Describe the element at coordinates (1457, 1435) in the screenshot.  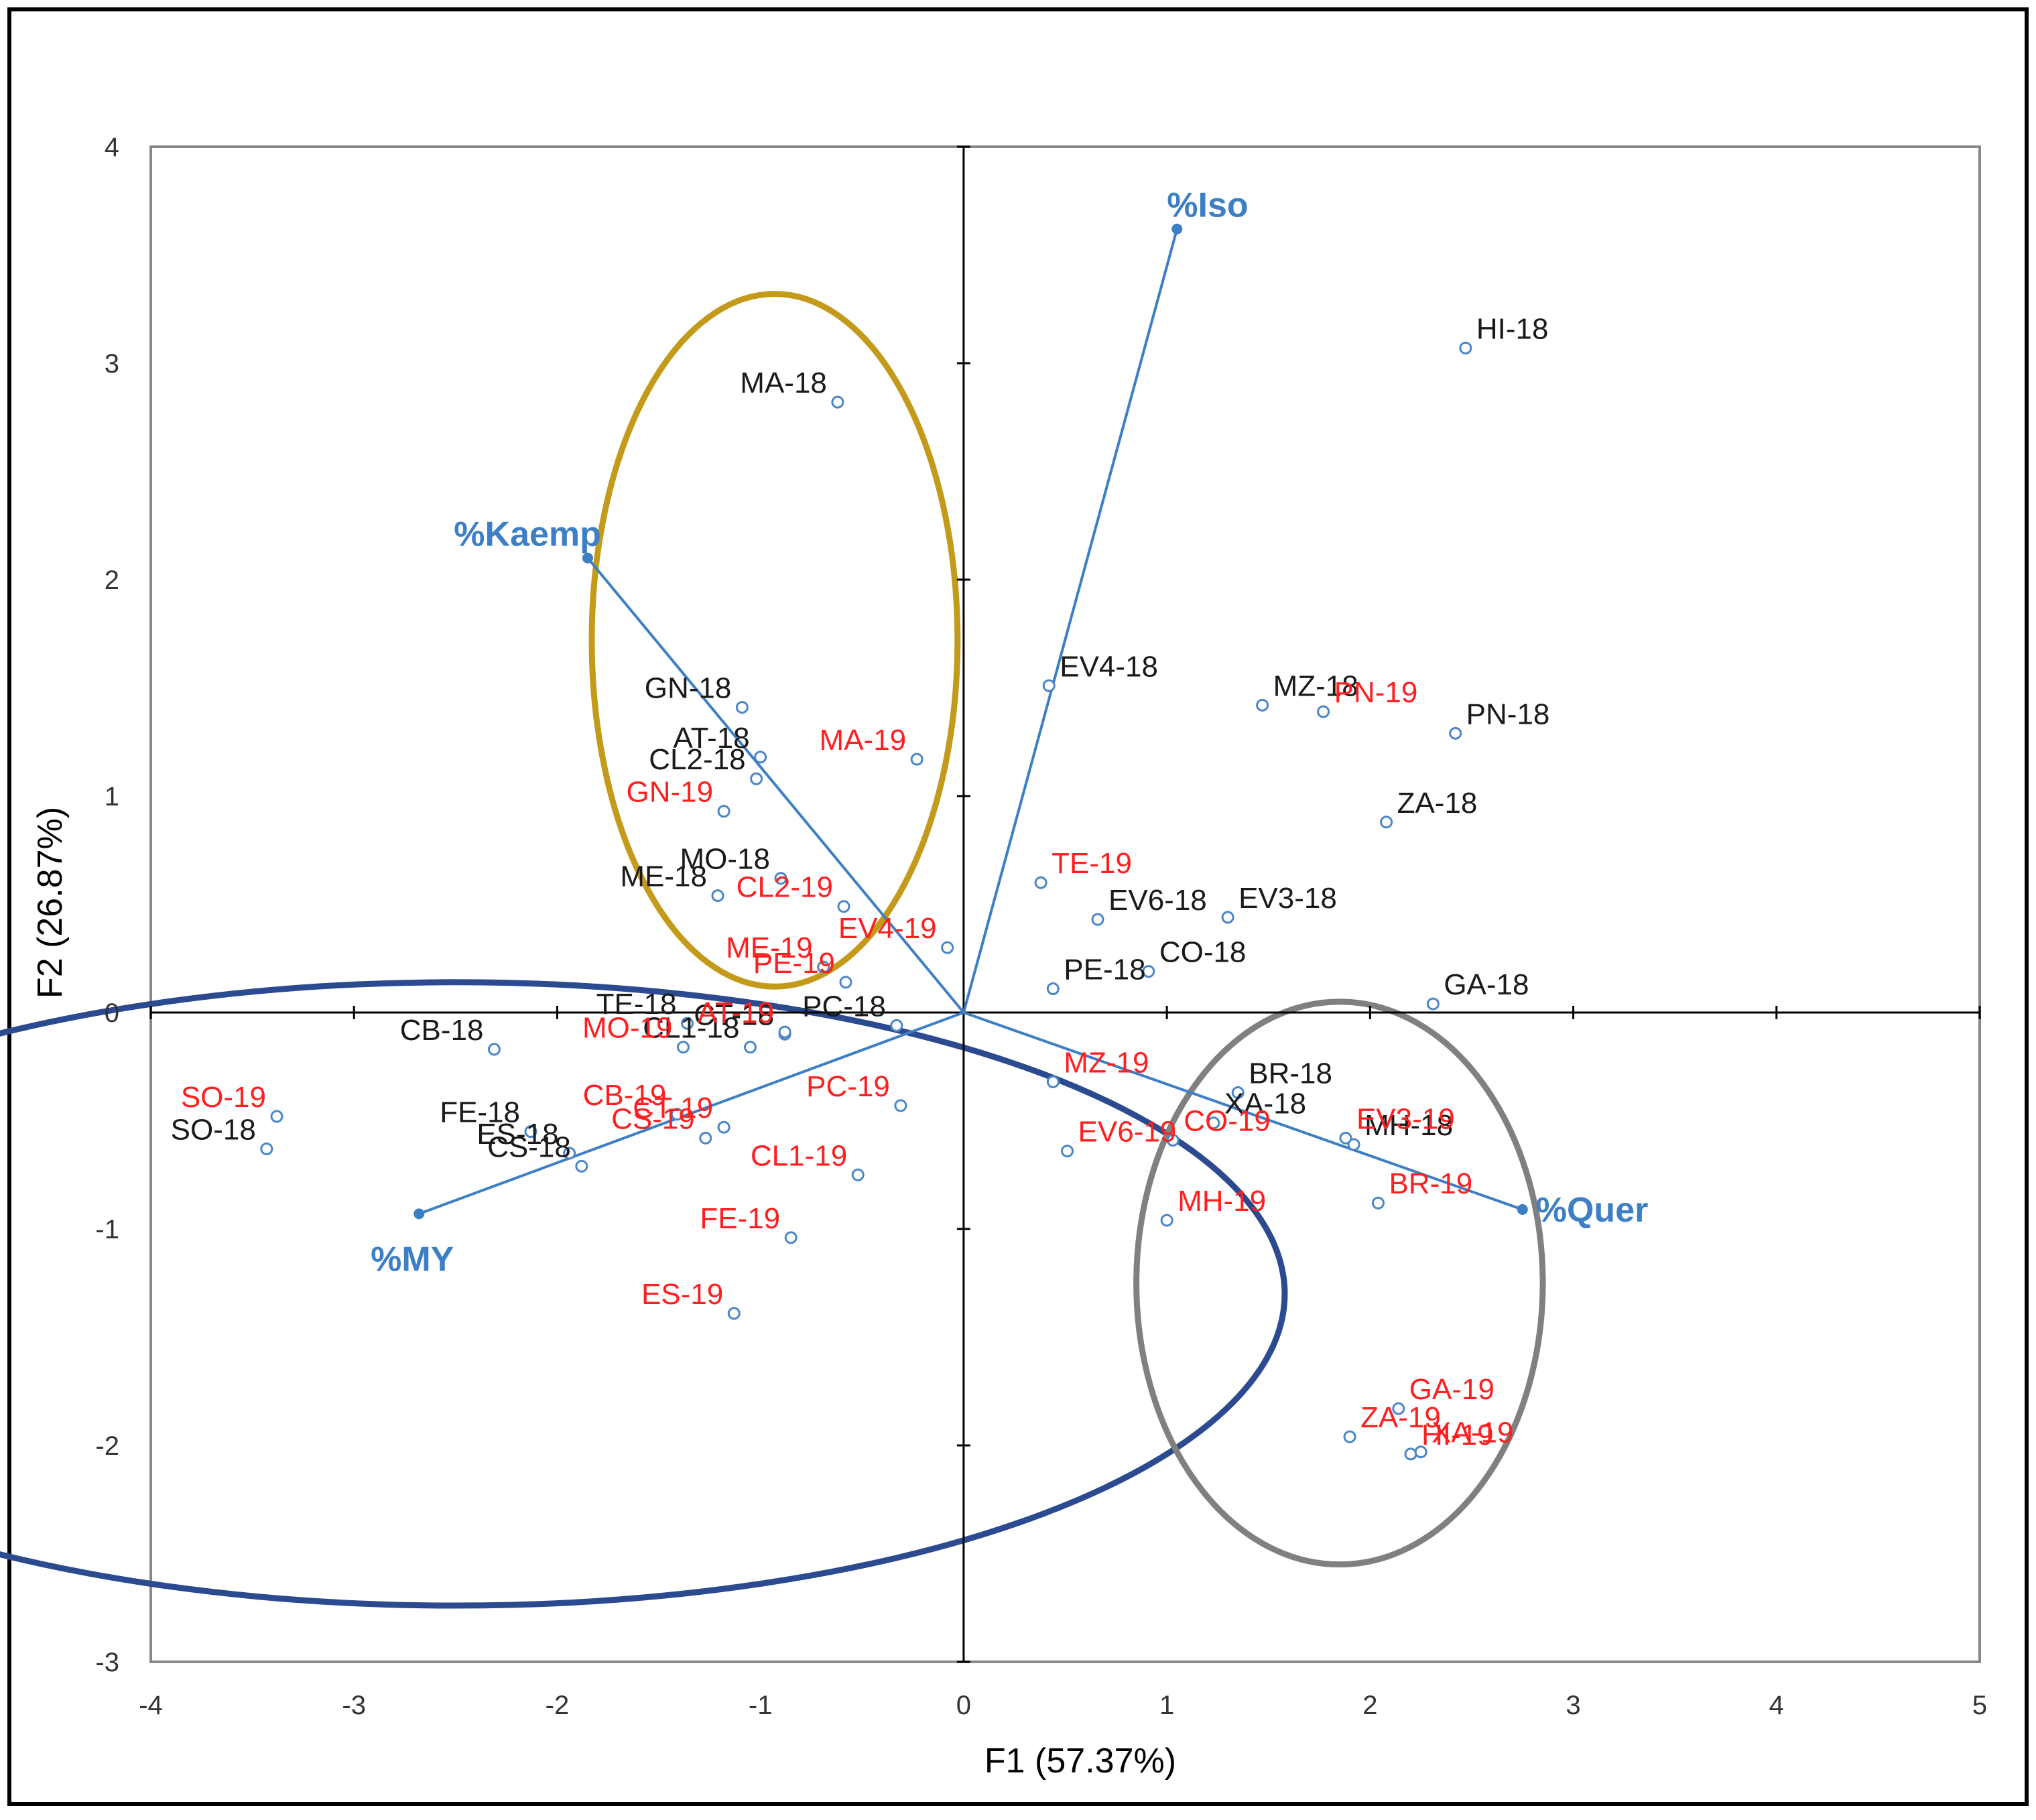
I see `data-point-label: HI-19` at that location.